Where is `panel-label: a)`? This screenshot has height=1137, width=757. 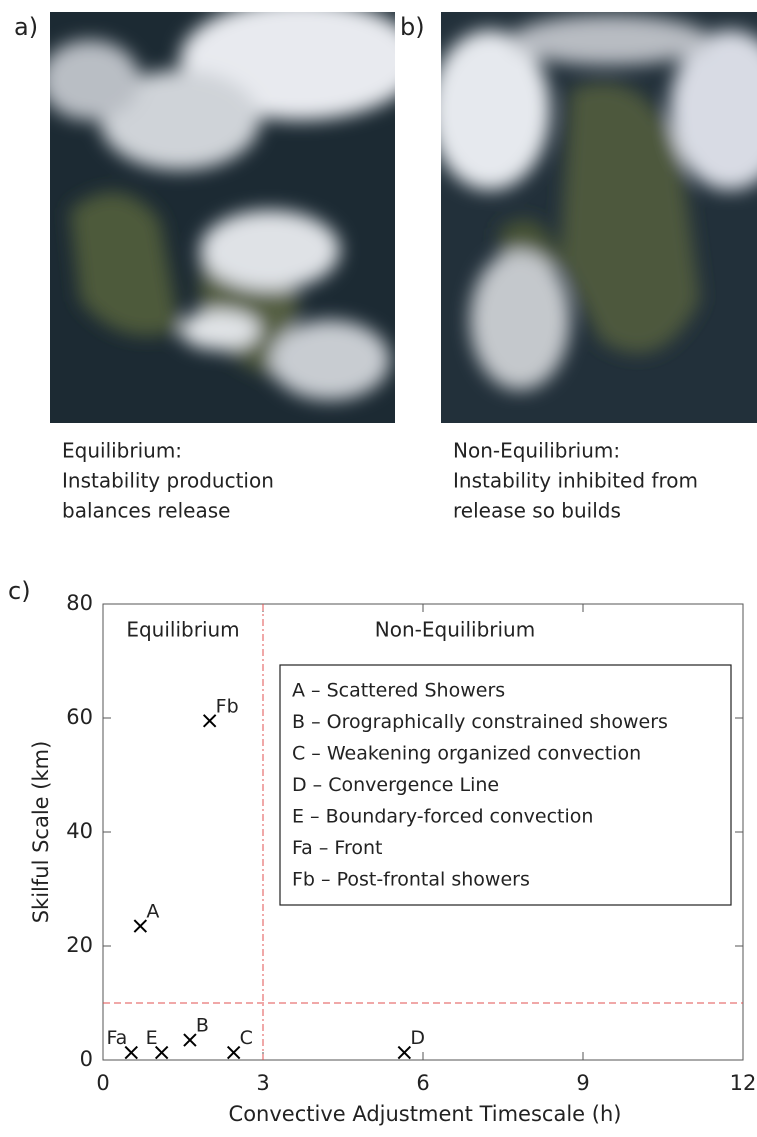
panel-label: a) is located at coordinates (26, 27).